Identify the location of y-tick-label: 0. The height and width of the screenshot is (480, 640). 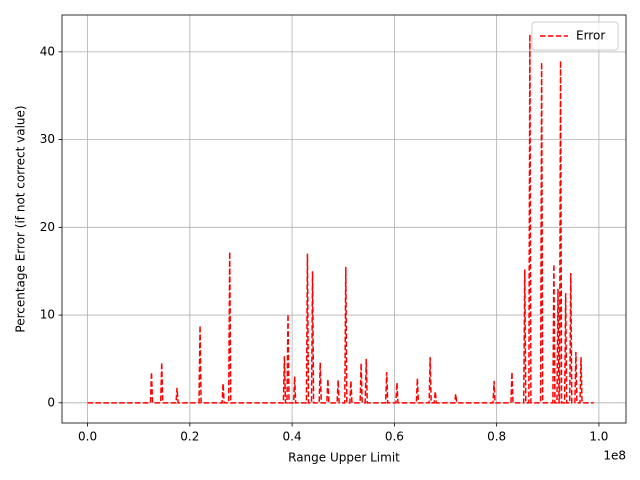
(51, 402).